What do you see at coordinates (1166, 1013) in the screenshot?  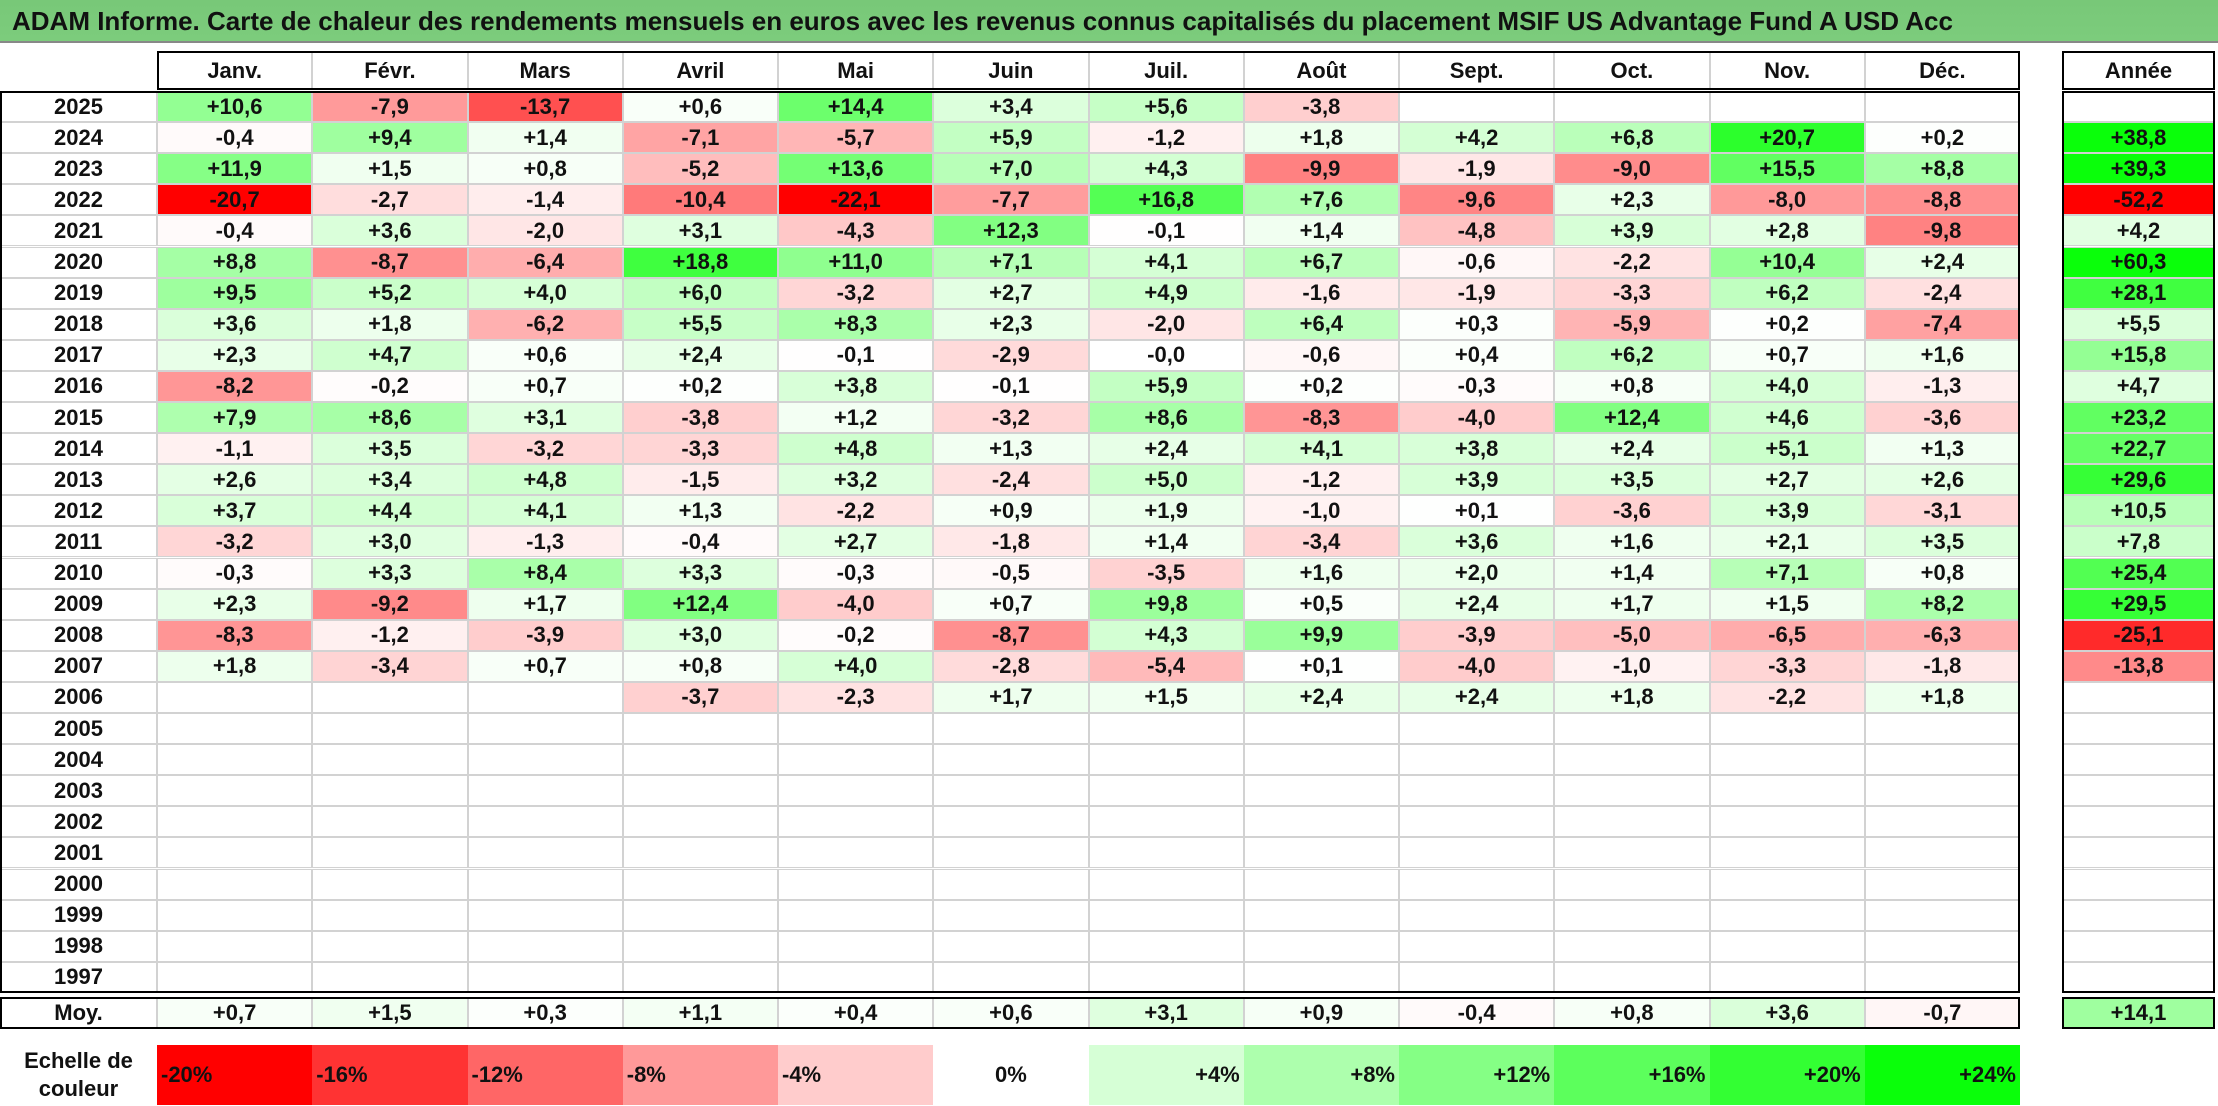 I see `average-cell: +3,1` at bounding box center [1166, 1013].